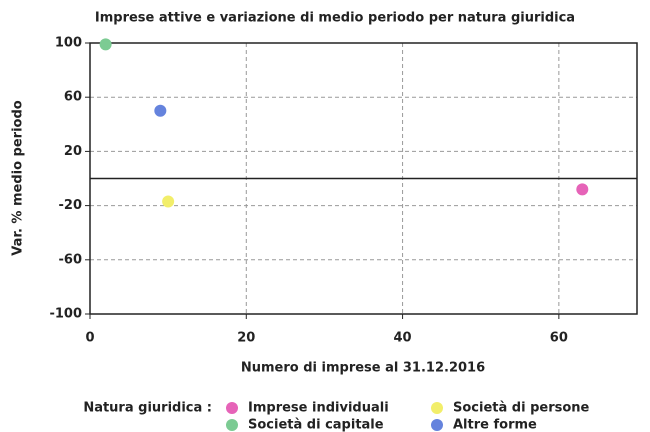  I want to click on y-tick-label: -20, so click(71, 205).